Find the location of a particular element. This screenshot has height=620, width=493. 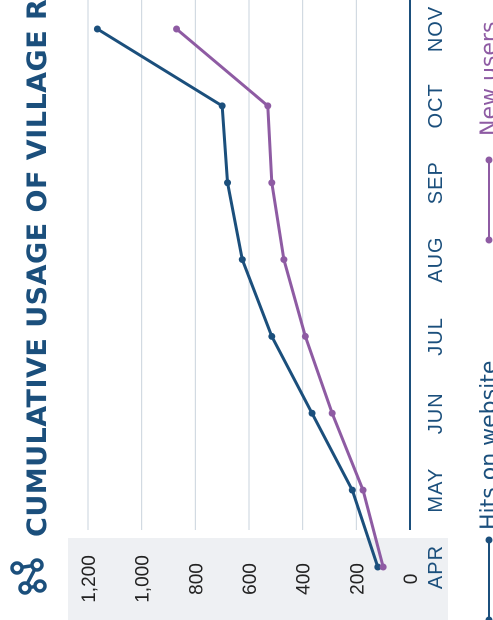

x-tick-label: NOV is located at coordinates (436, 29).